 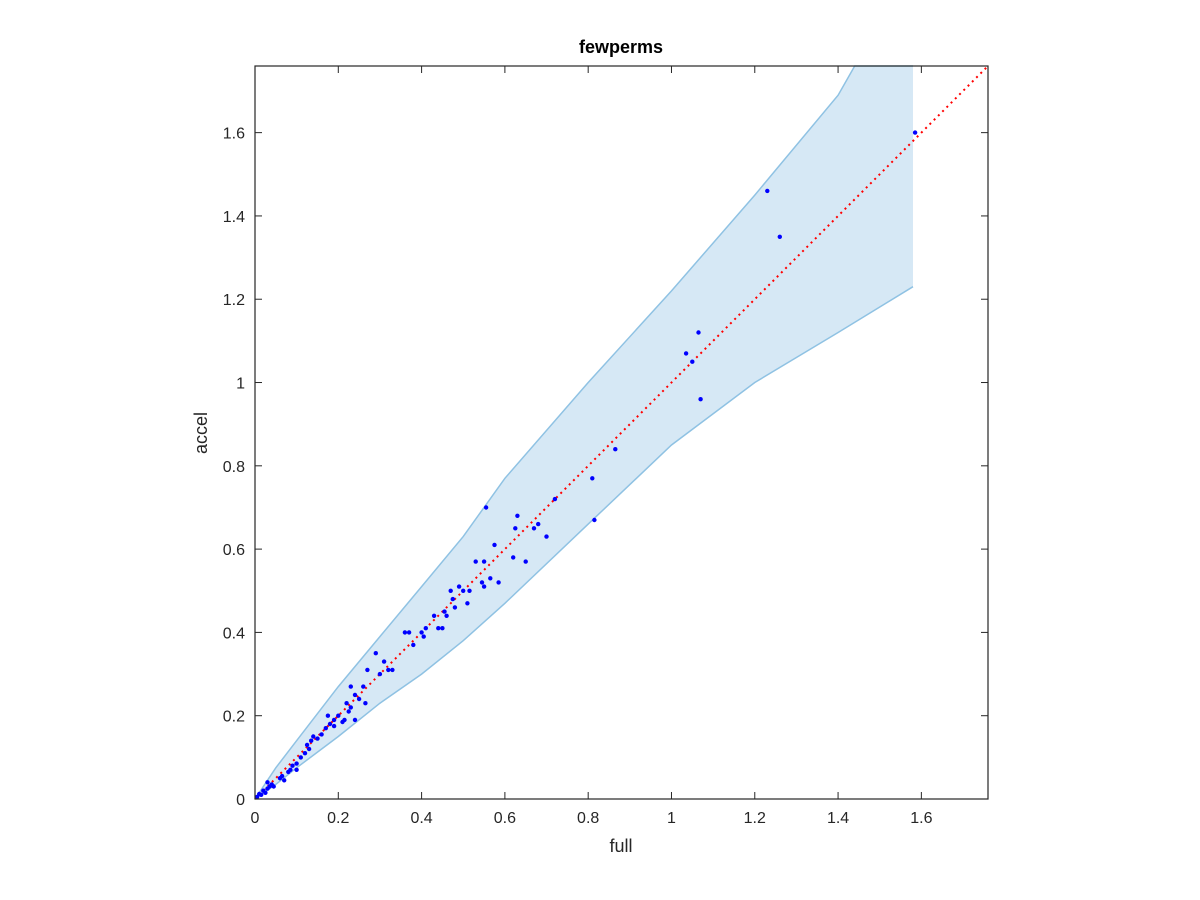 I want to click on x-tick-label: 0.4, so click(x=421, y=818).